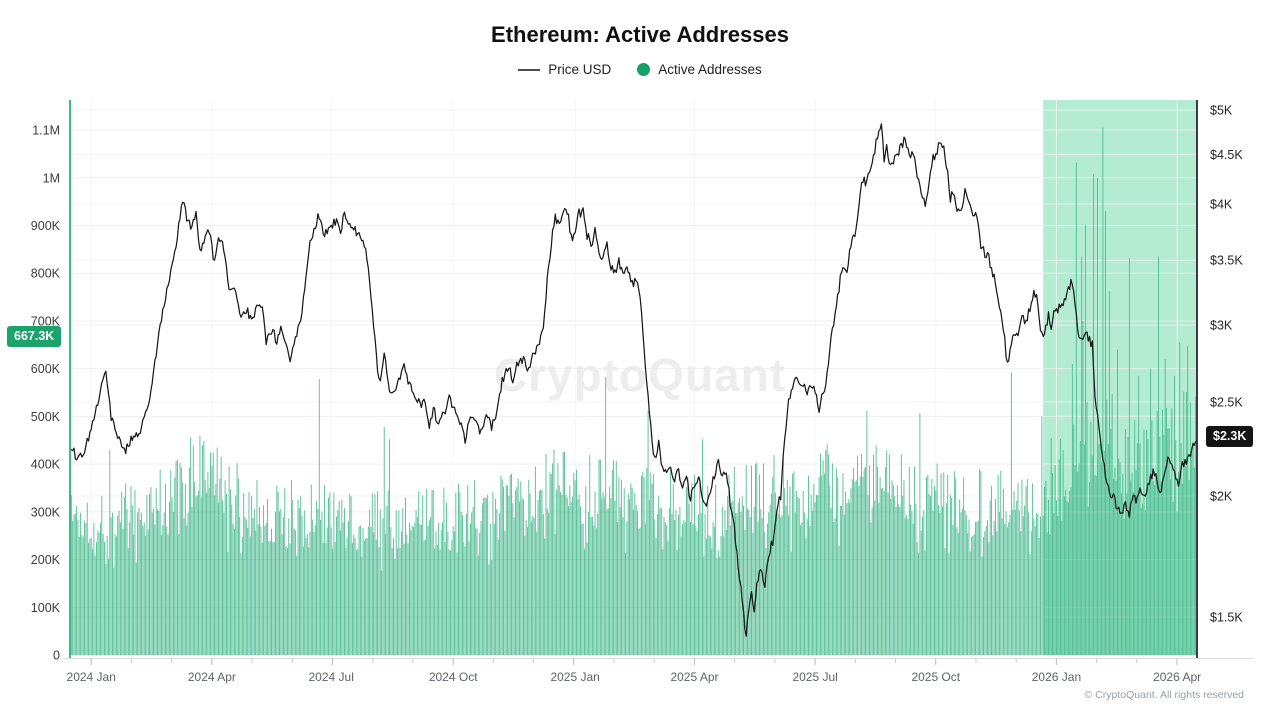 The width and height of the screenshot is (1280, 720). What do you see at coordinates (46, 560) in the screenshot?
I see `svg-text: 200K` at bounding box center [46, 560].